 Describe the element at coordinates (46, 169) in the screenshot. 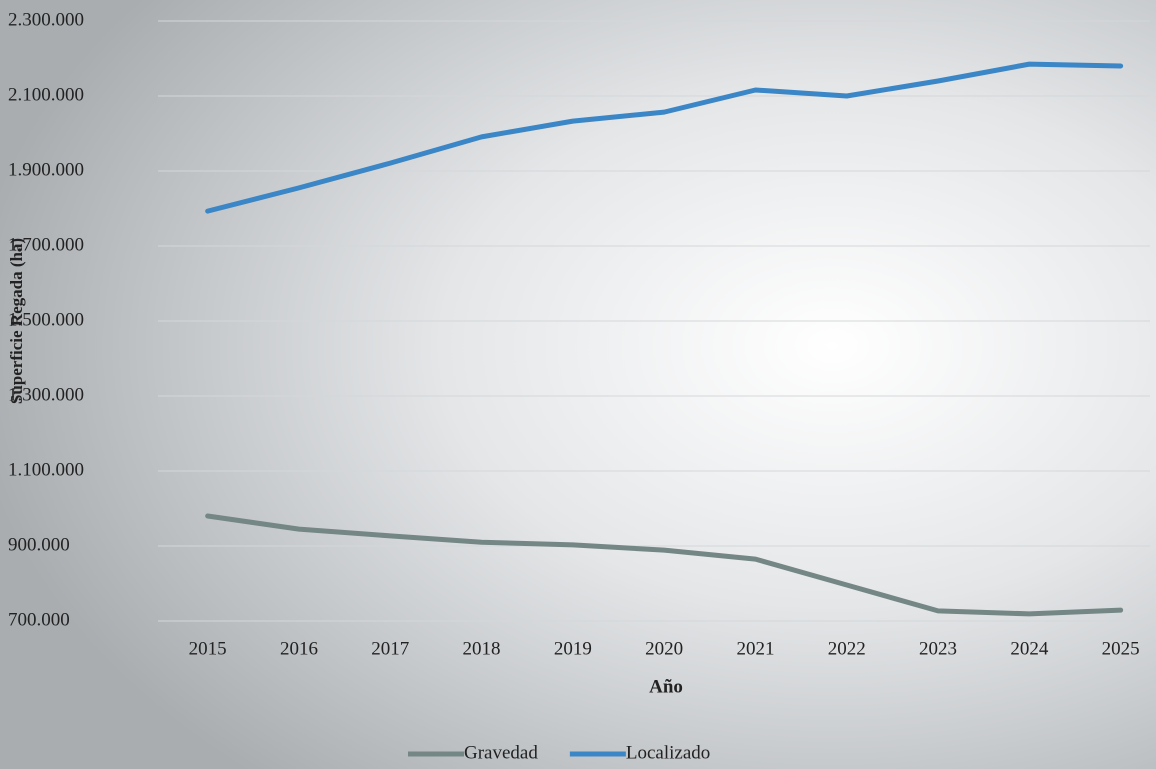

I see `y-tick-label: 1.900.000` at that location.